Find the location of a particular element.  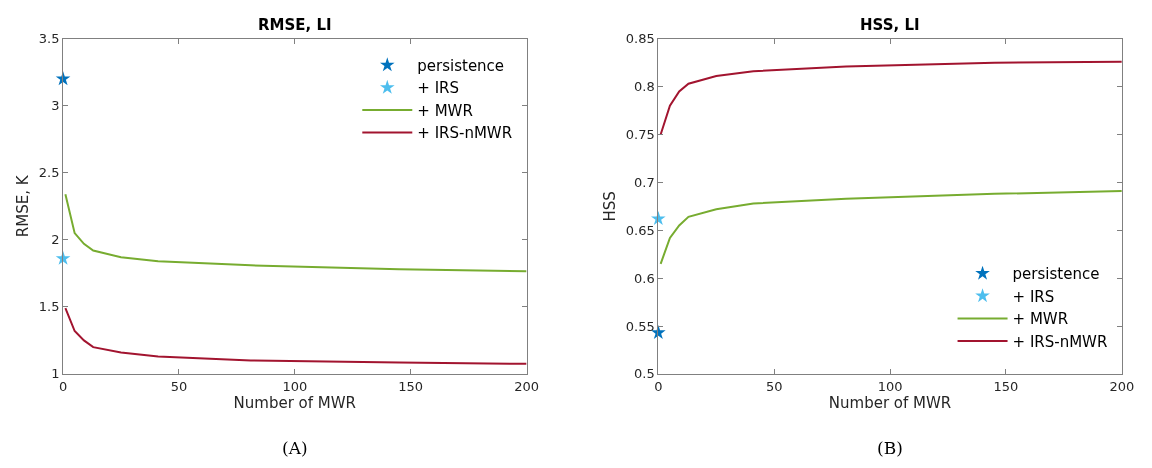

y-tick-label: 1 is located at coordinates (55, 374).